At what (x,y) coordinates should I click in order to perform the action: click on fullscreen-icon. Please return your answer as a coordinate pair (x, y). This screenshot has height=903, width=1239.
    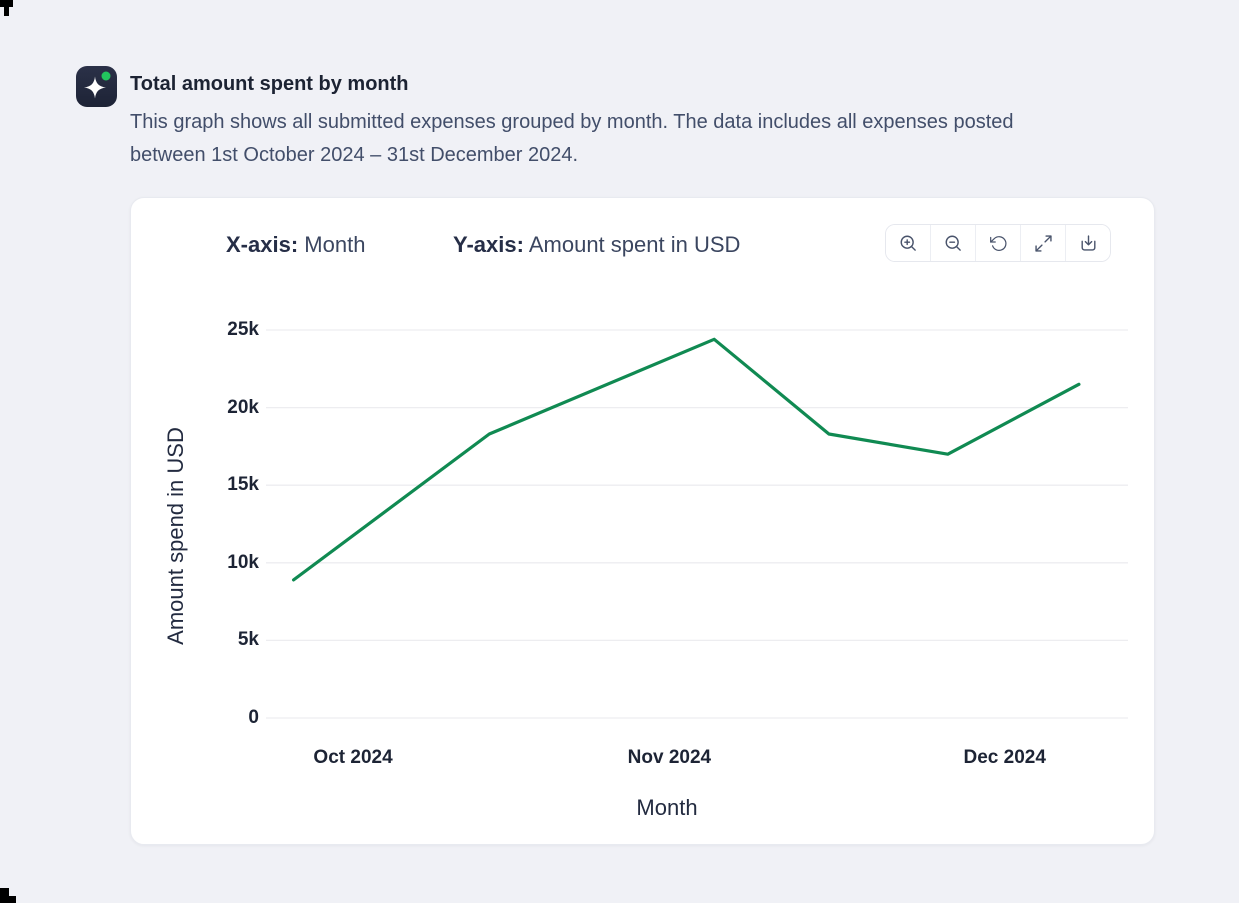
    Looking at the image, I should click on (1043, 243).